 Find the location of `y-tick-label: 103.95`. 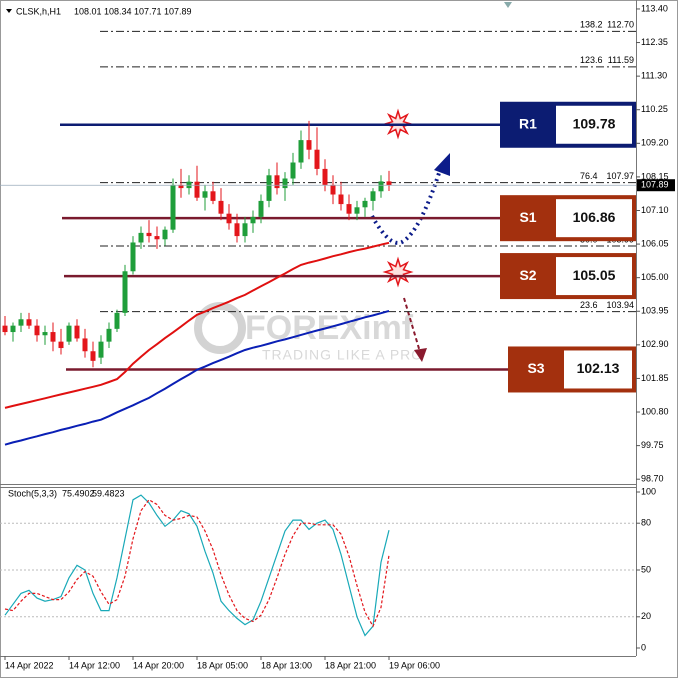

y-tick-label: 103.95 is located at coordinates (655, 311).